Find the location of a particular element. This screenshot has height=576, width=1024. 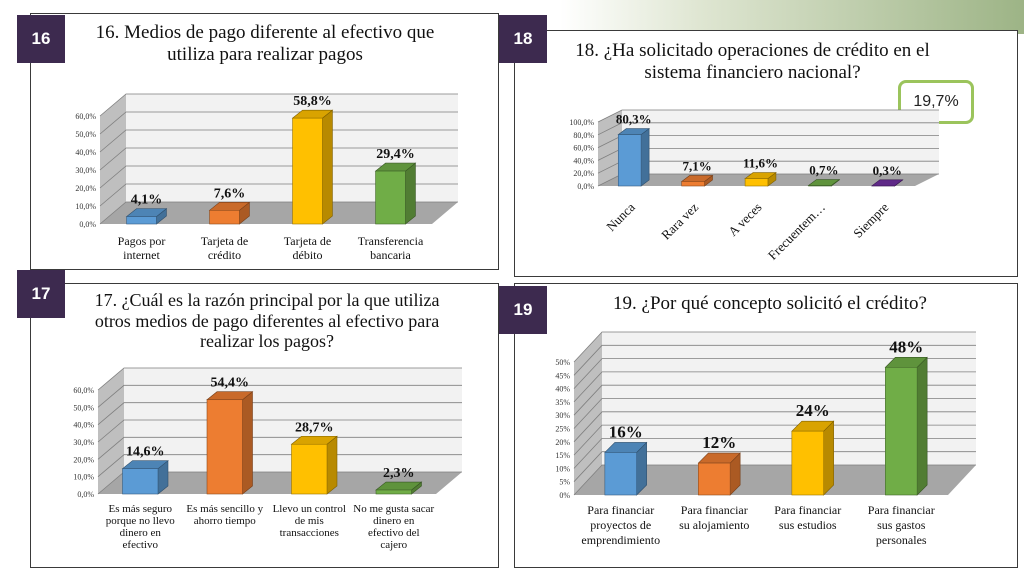

ytick-label-18: 100,0% is located at coordinates (581, 122).